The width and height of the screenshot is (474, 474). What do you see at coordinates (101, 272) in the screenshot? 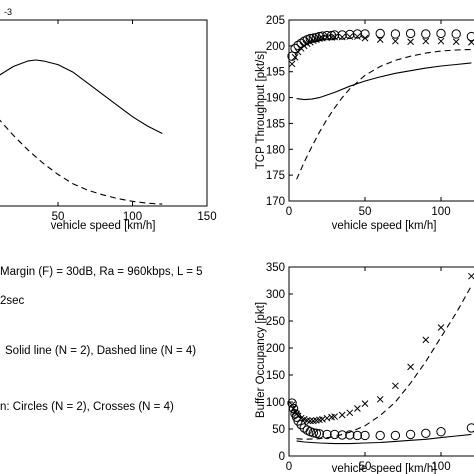
I see `legend-text-line-1: Margin (F) = 30dB, Ra = 960kbps, L = 5` at bounding box center [101, 272].